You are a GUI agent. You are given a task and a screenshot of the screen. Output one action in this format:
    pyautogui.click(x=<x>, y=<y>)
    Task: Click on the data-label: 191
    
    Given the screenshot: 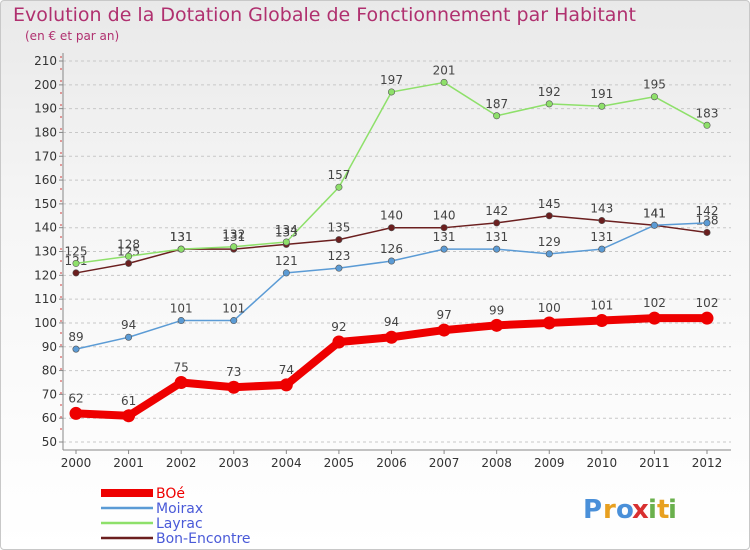 What is the action you would take?
    pyautogui.click(x=601, y=94)
    